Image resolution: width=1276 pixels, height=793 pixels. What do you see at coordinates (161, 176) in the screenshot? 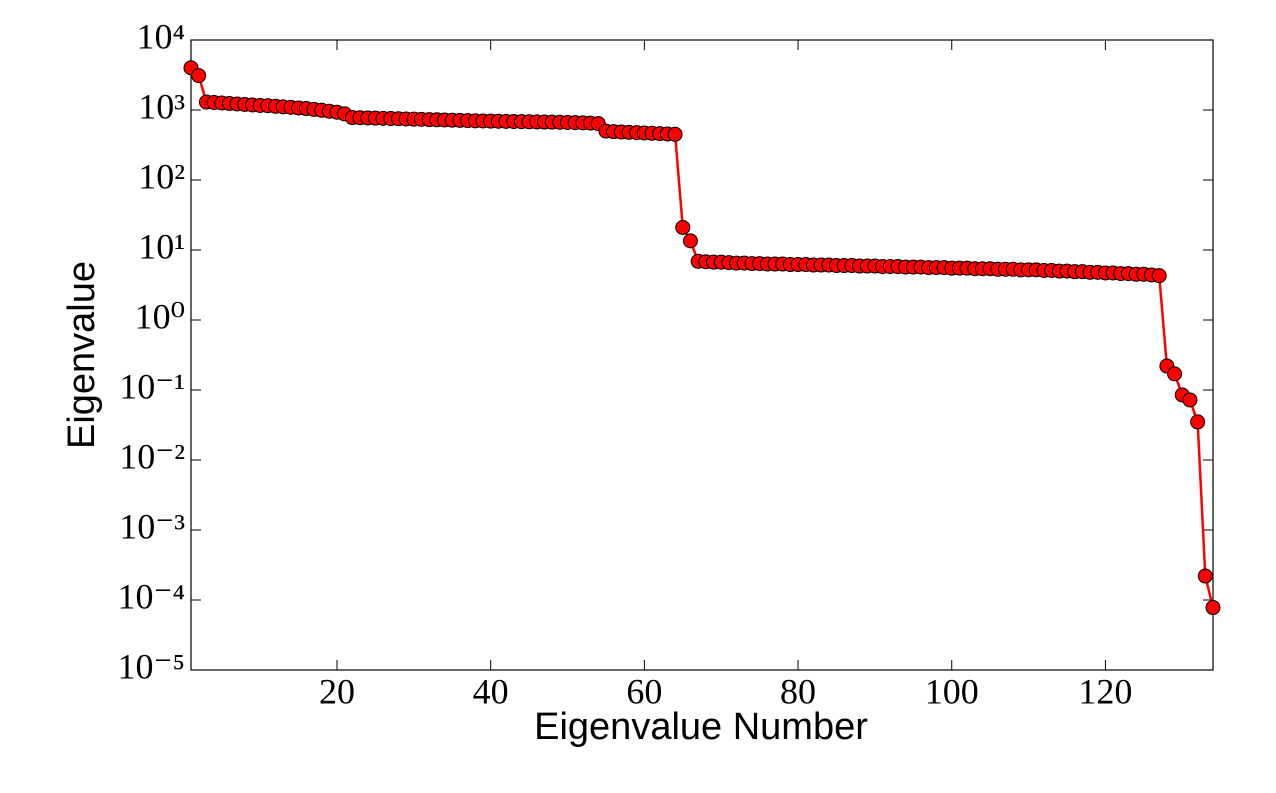
I see `y-tick-label: 10²` at bounding box center [161, 176].